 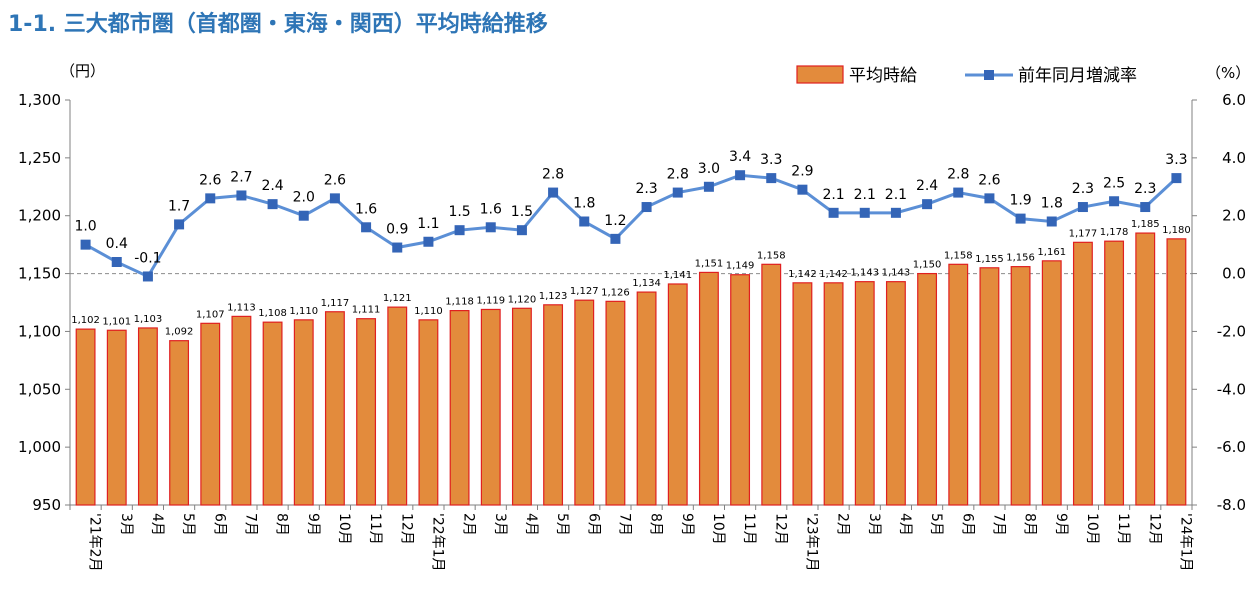 I want to click on chart-title: 1-1. 三大都市圏（首都圏・東海・関西）平均時給推移, so click(x=278, y=24).